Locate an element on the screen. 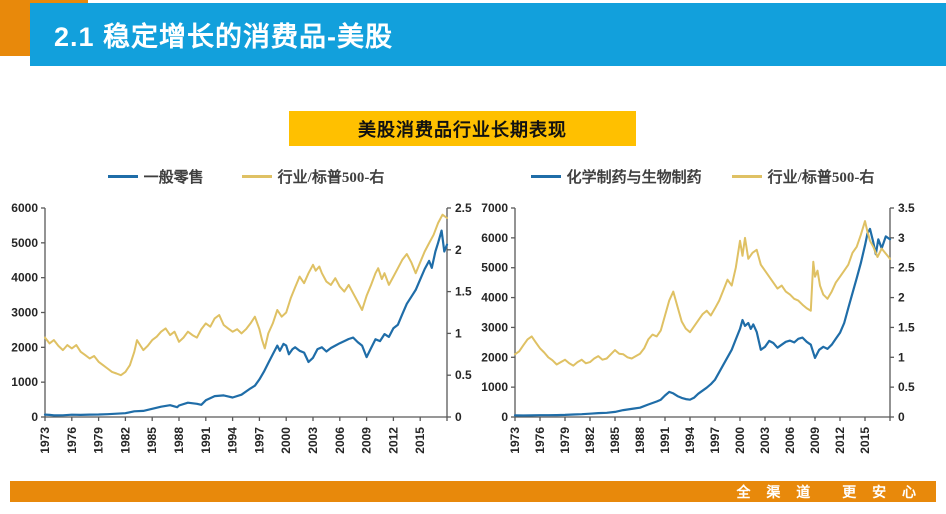  section-banner-label: 美股消费品行业长期表现 is located at coordinates (462, 129).